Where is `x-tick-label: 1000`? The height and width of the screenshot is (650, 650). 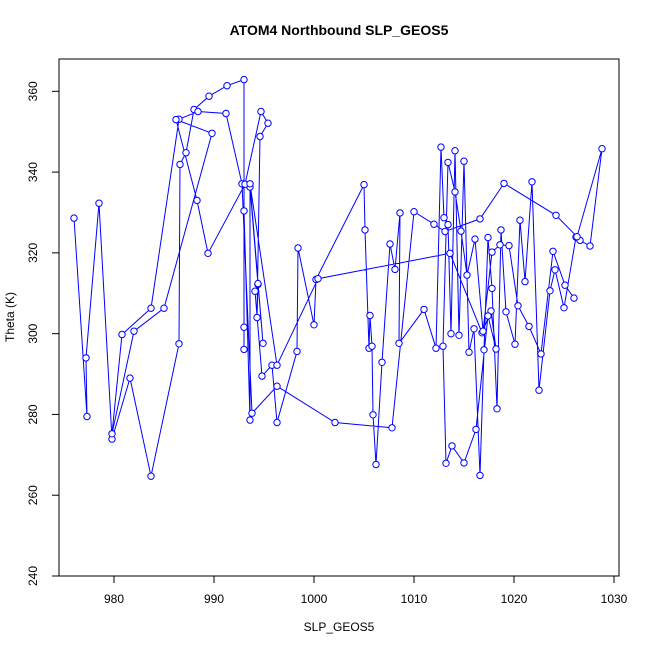 x-tick-label: 1000 is located at coordinates (314, 599).